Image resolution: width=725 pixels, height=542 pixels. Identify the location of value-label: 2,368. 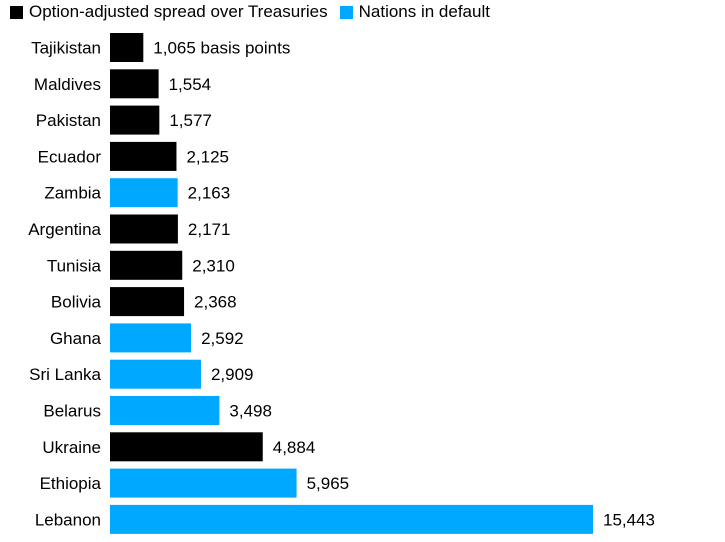
(215, 302).